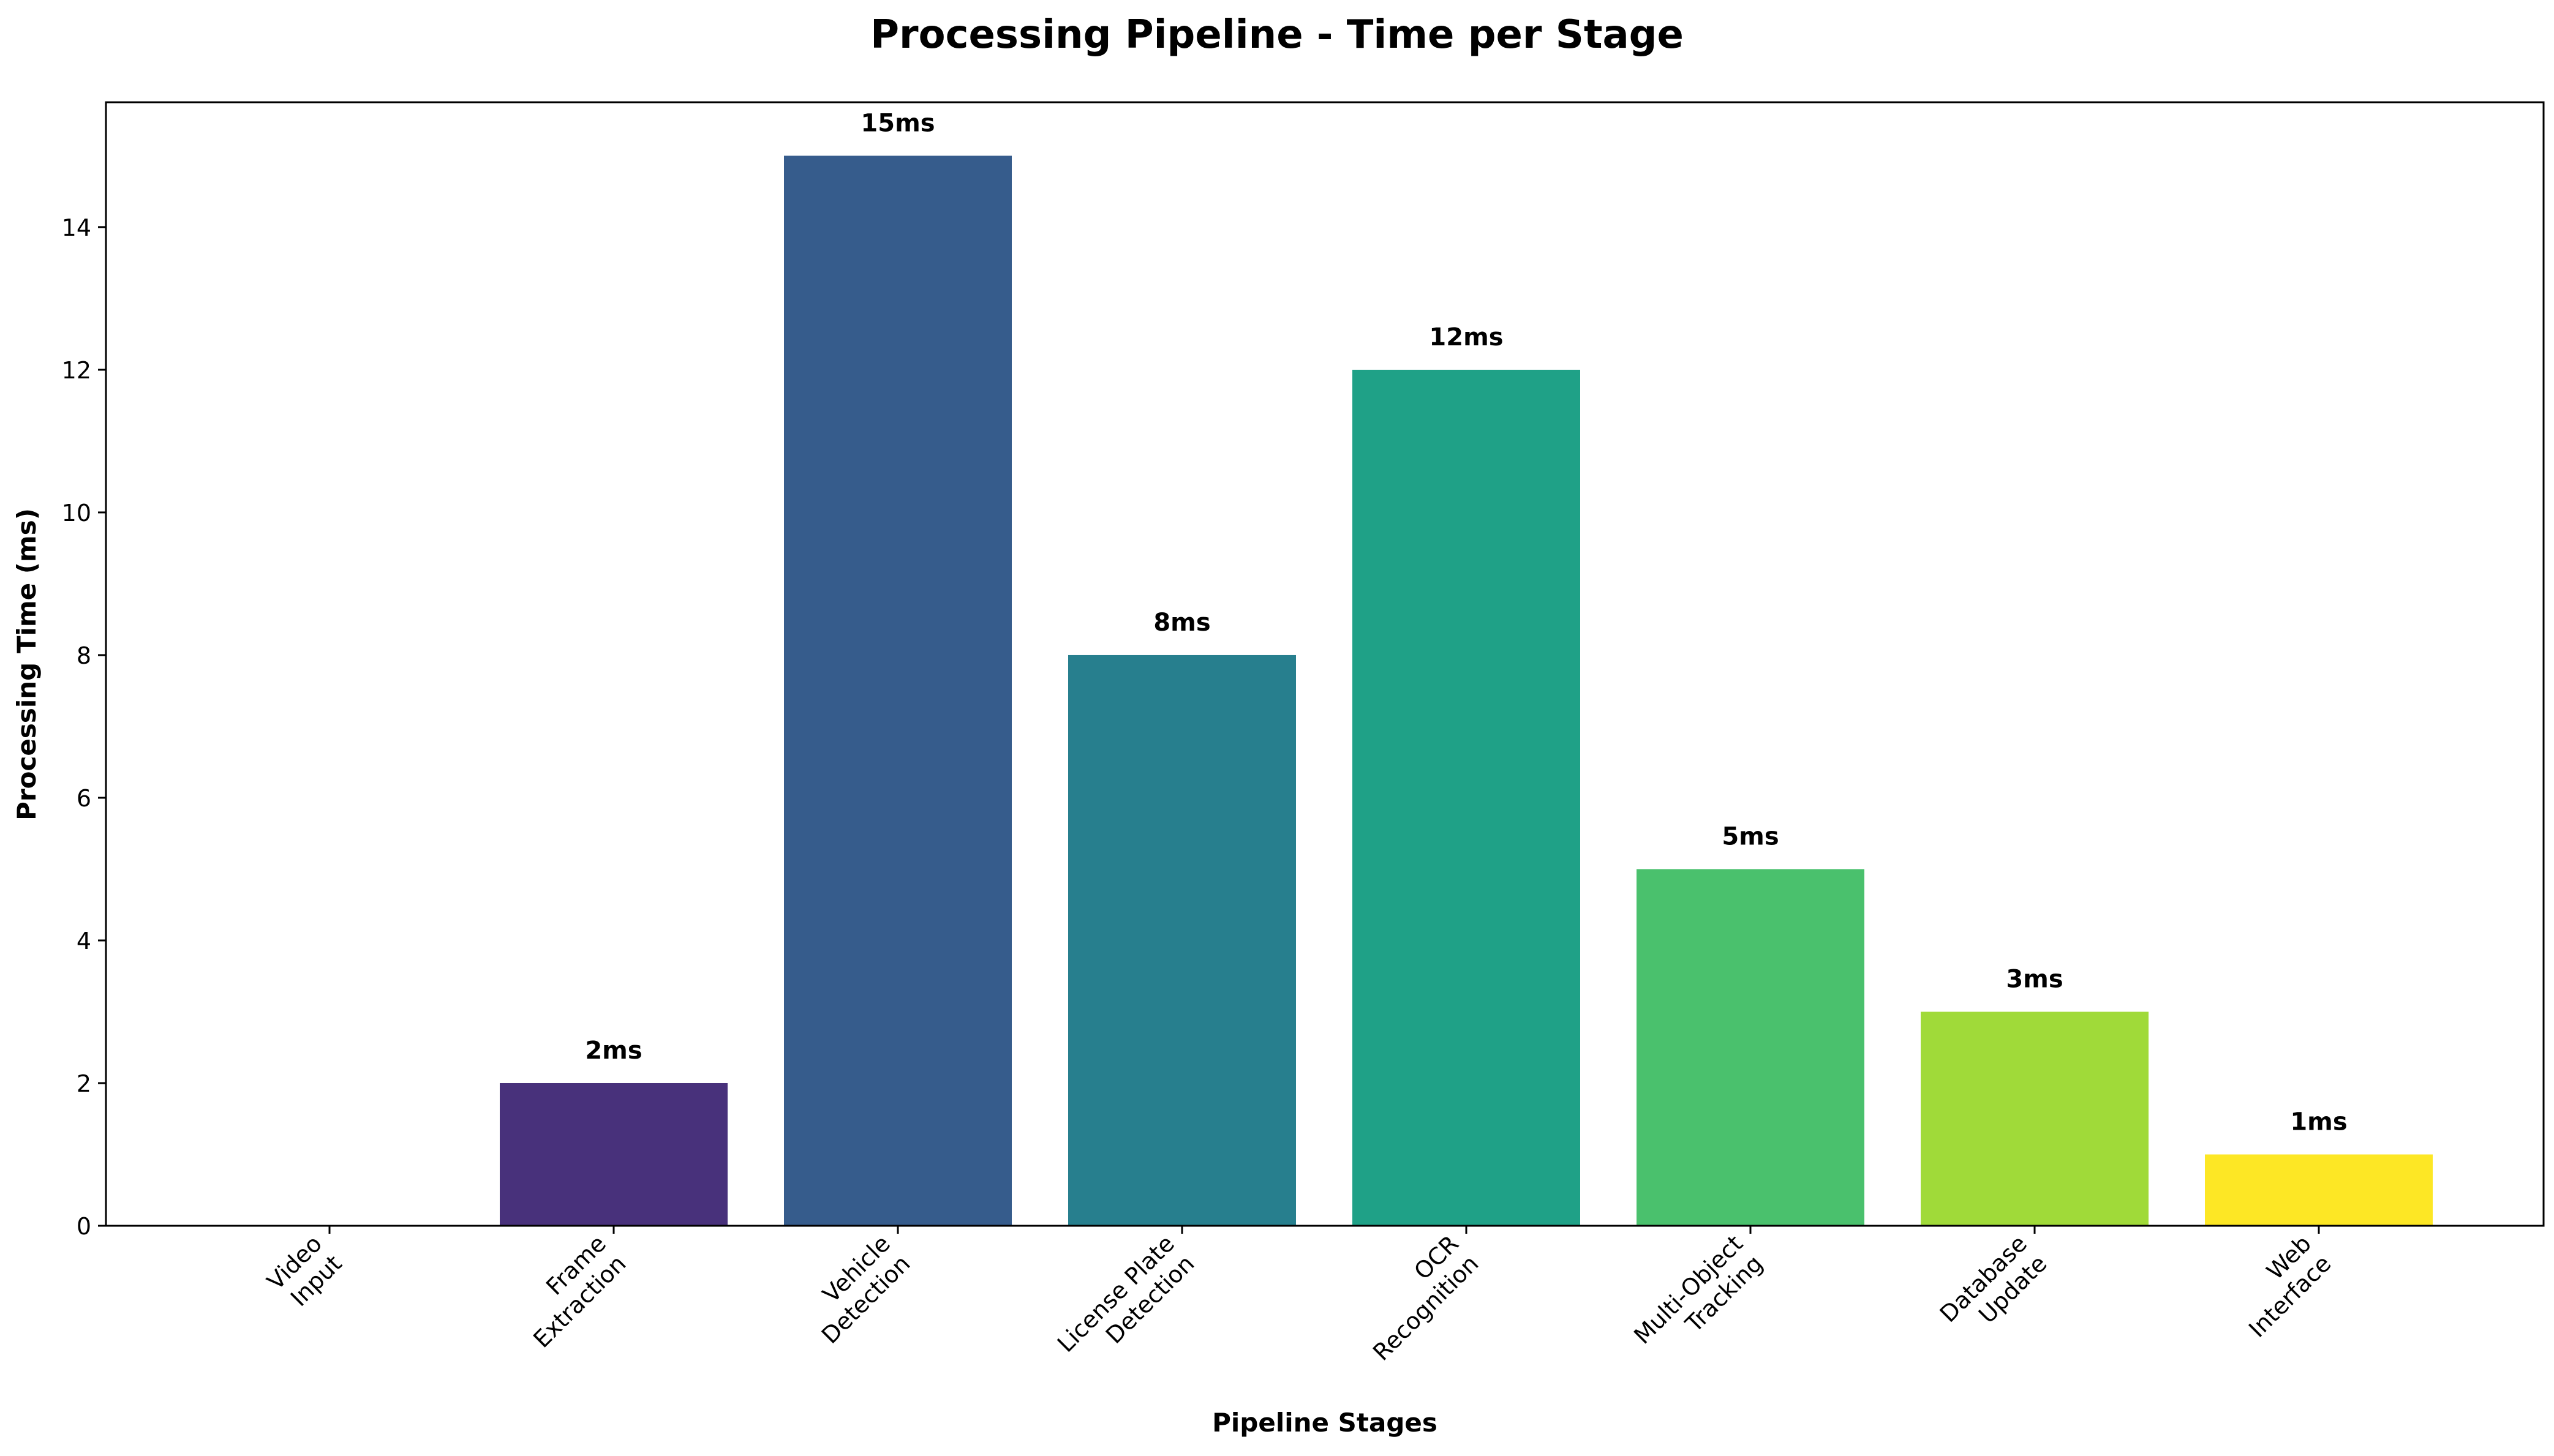 Image resolution: width=2554 pixels, height=1456 pixels. What do you see at coordinates (1181, 623) in the screenshot?
I see `bar-value-label: 8ms` at bounding box center [1181, 623].